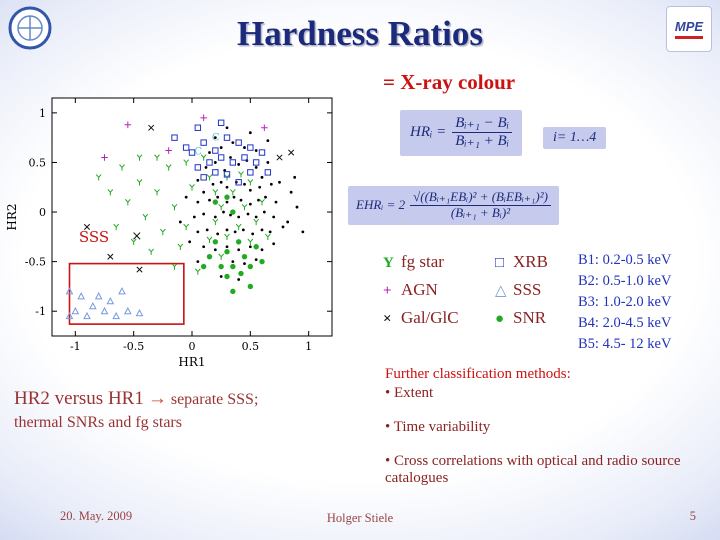 The width and height of the screenshot is (720, 540). Describe the element at coordinates (94, 237) in the screenshot. I see `svg-text: SSS` at that location.